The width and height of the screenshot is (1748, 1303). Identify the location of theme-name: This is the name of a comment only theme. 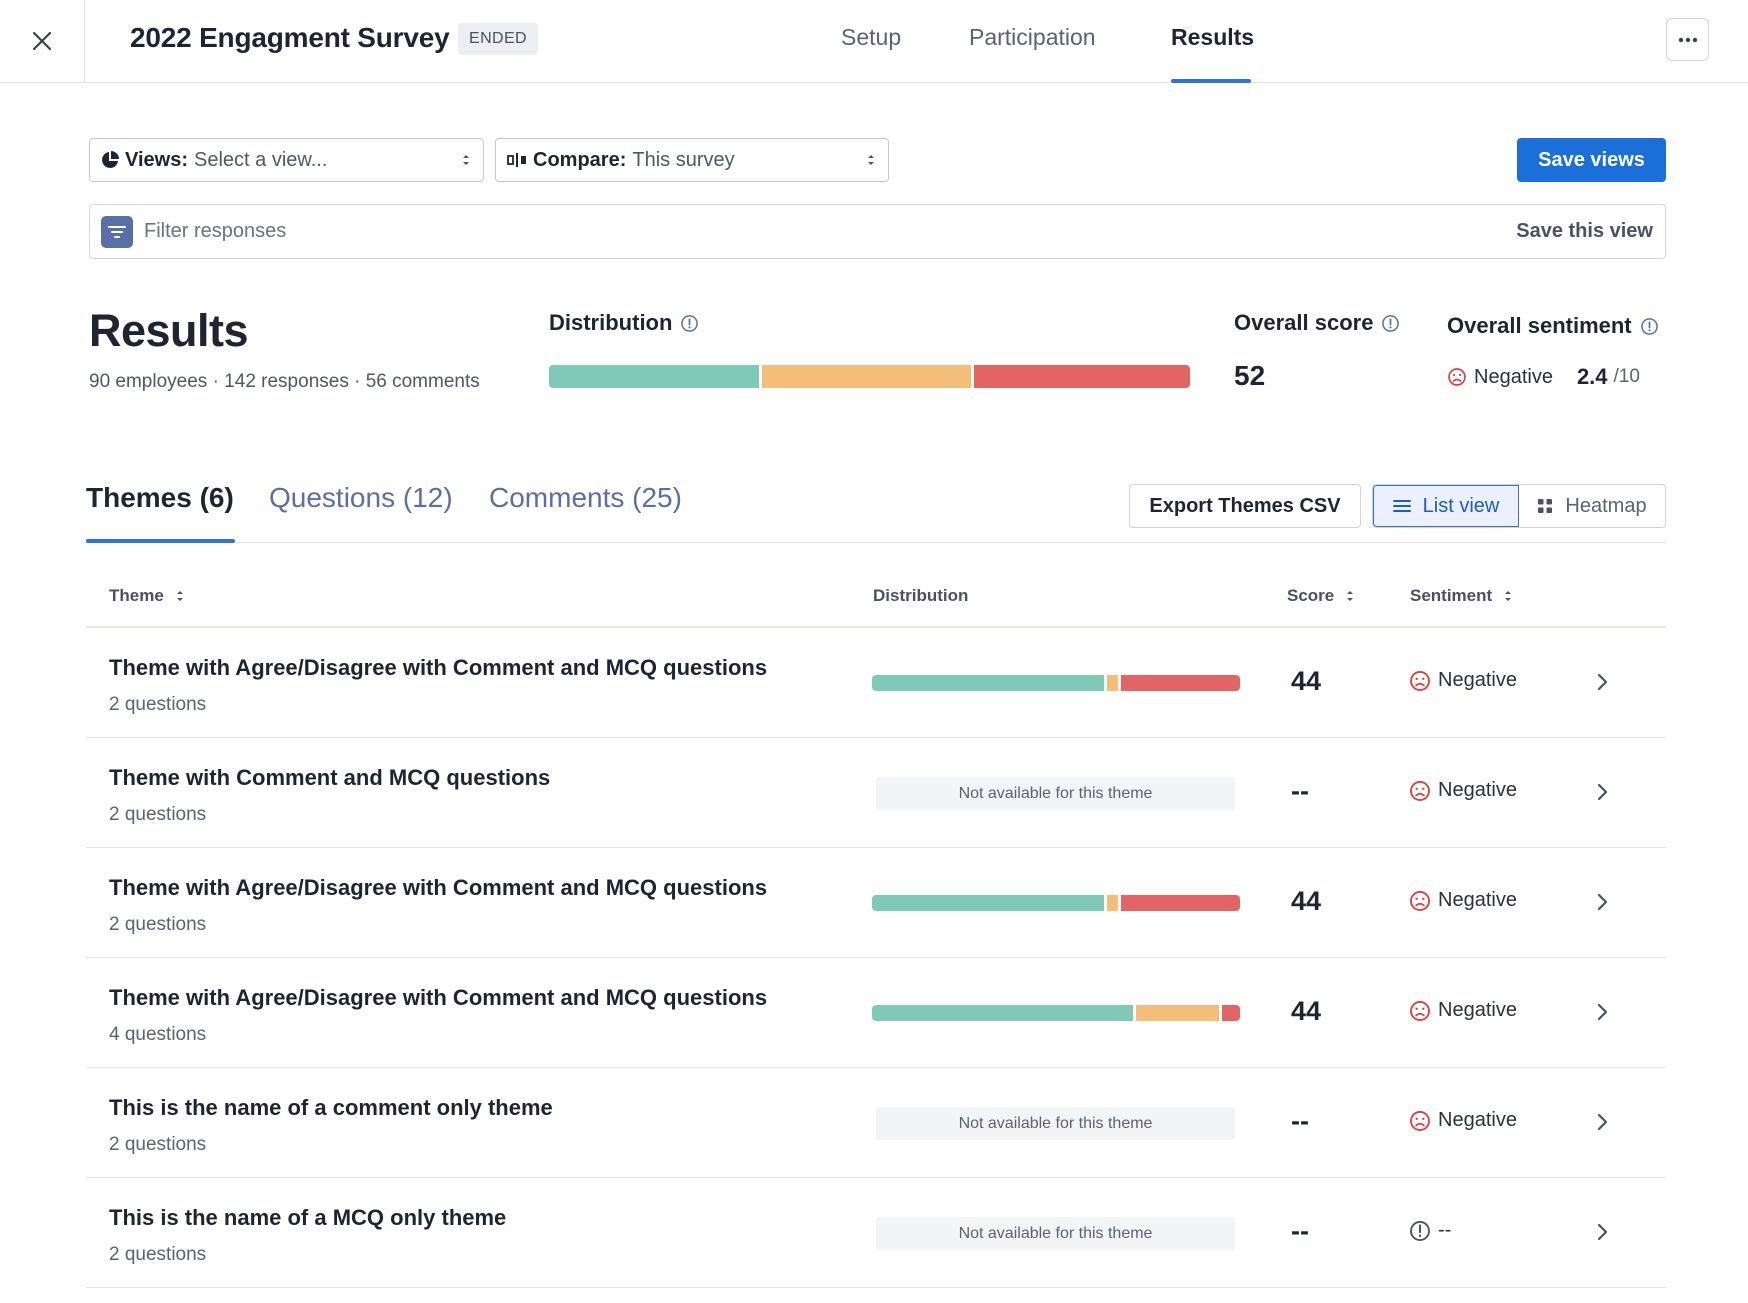
(331, 1107).